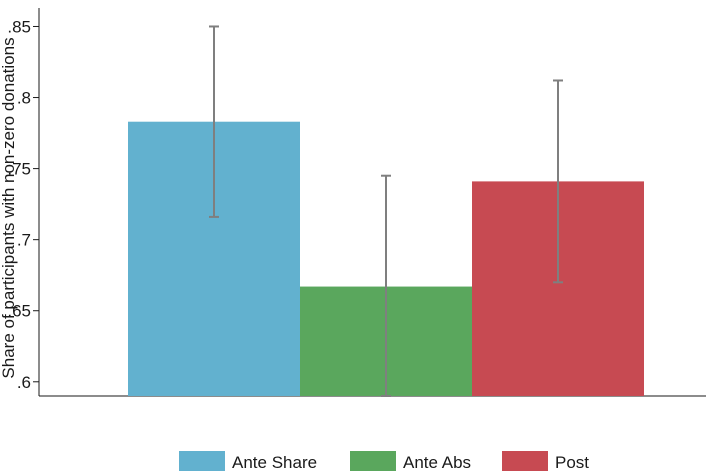 The image size is (706, 472). I want to click on y-tick-label: .75, so click(19, 169).